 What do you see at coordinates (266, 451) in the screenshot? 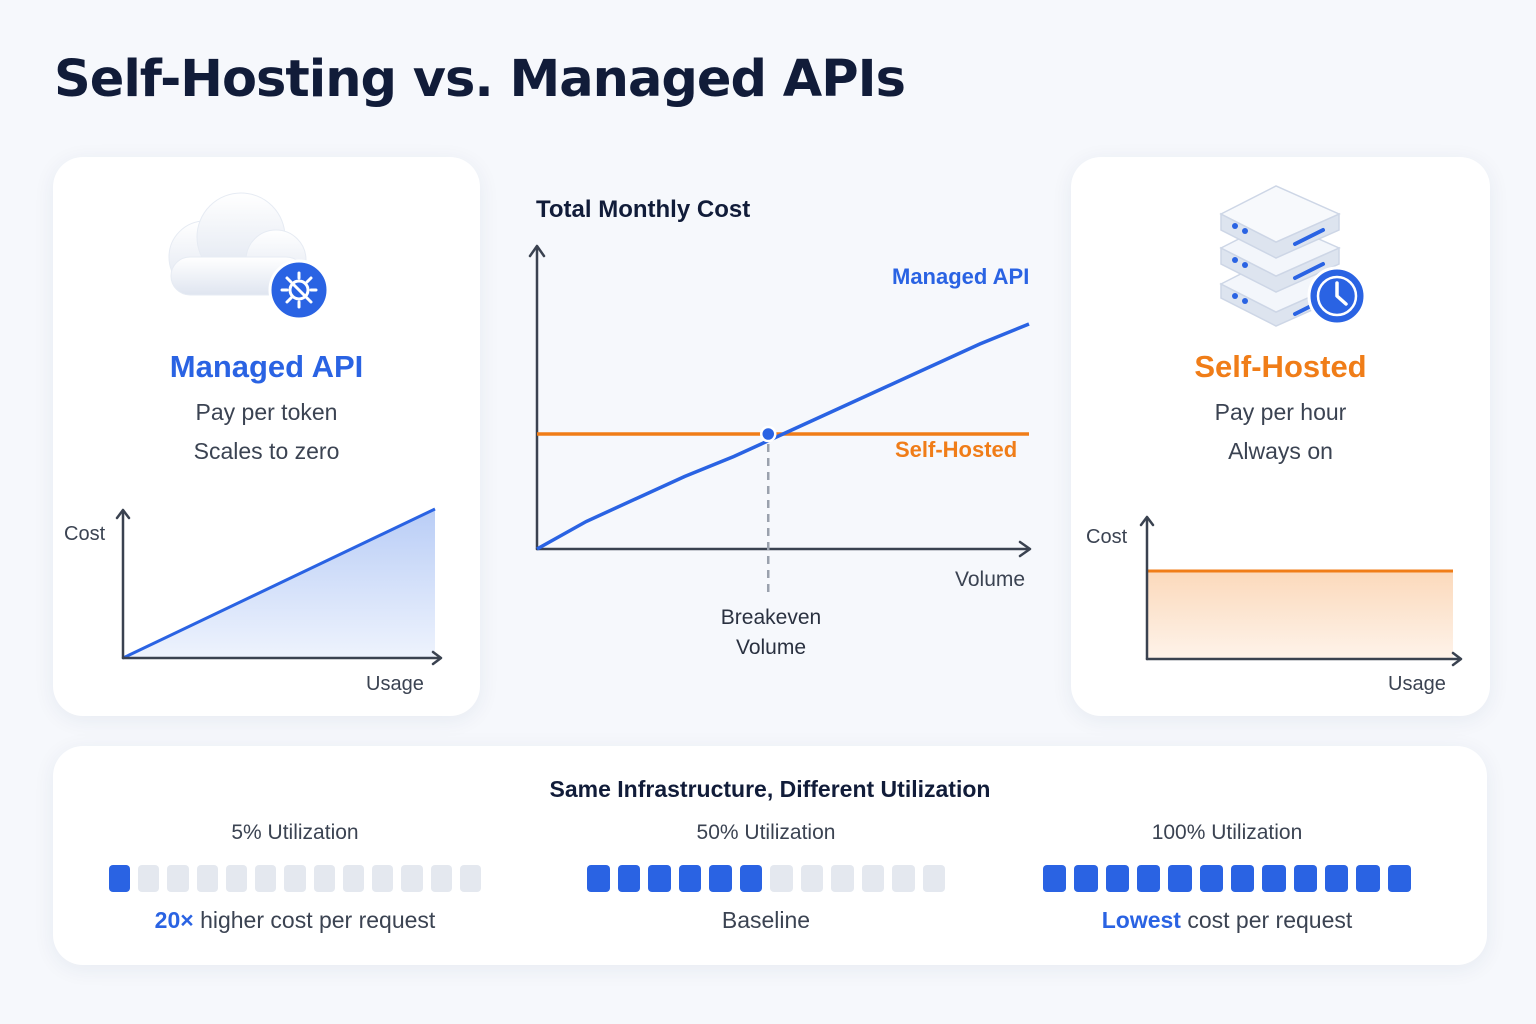
I see `managed-api-line2: Scales to zero` at bounding box center [266, 451].